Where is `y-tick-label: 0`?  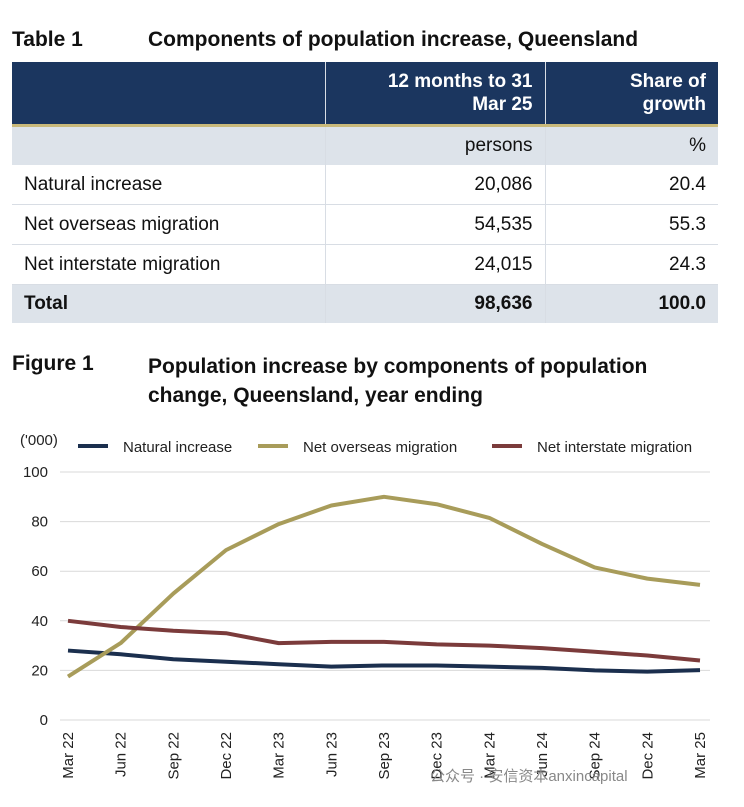 y-tick-label: 0 is located at coordinates (44, 720).